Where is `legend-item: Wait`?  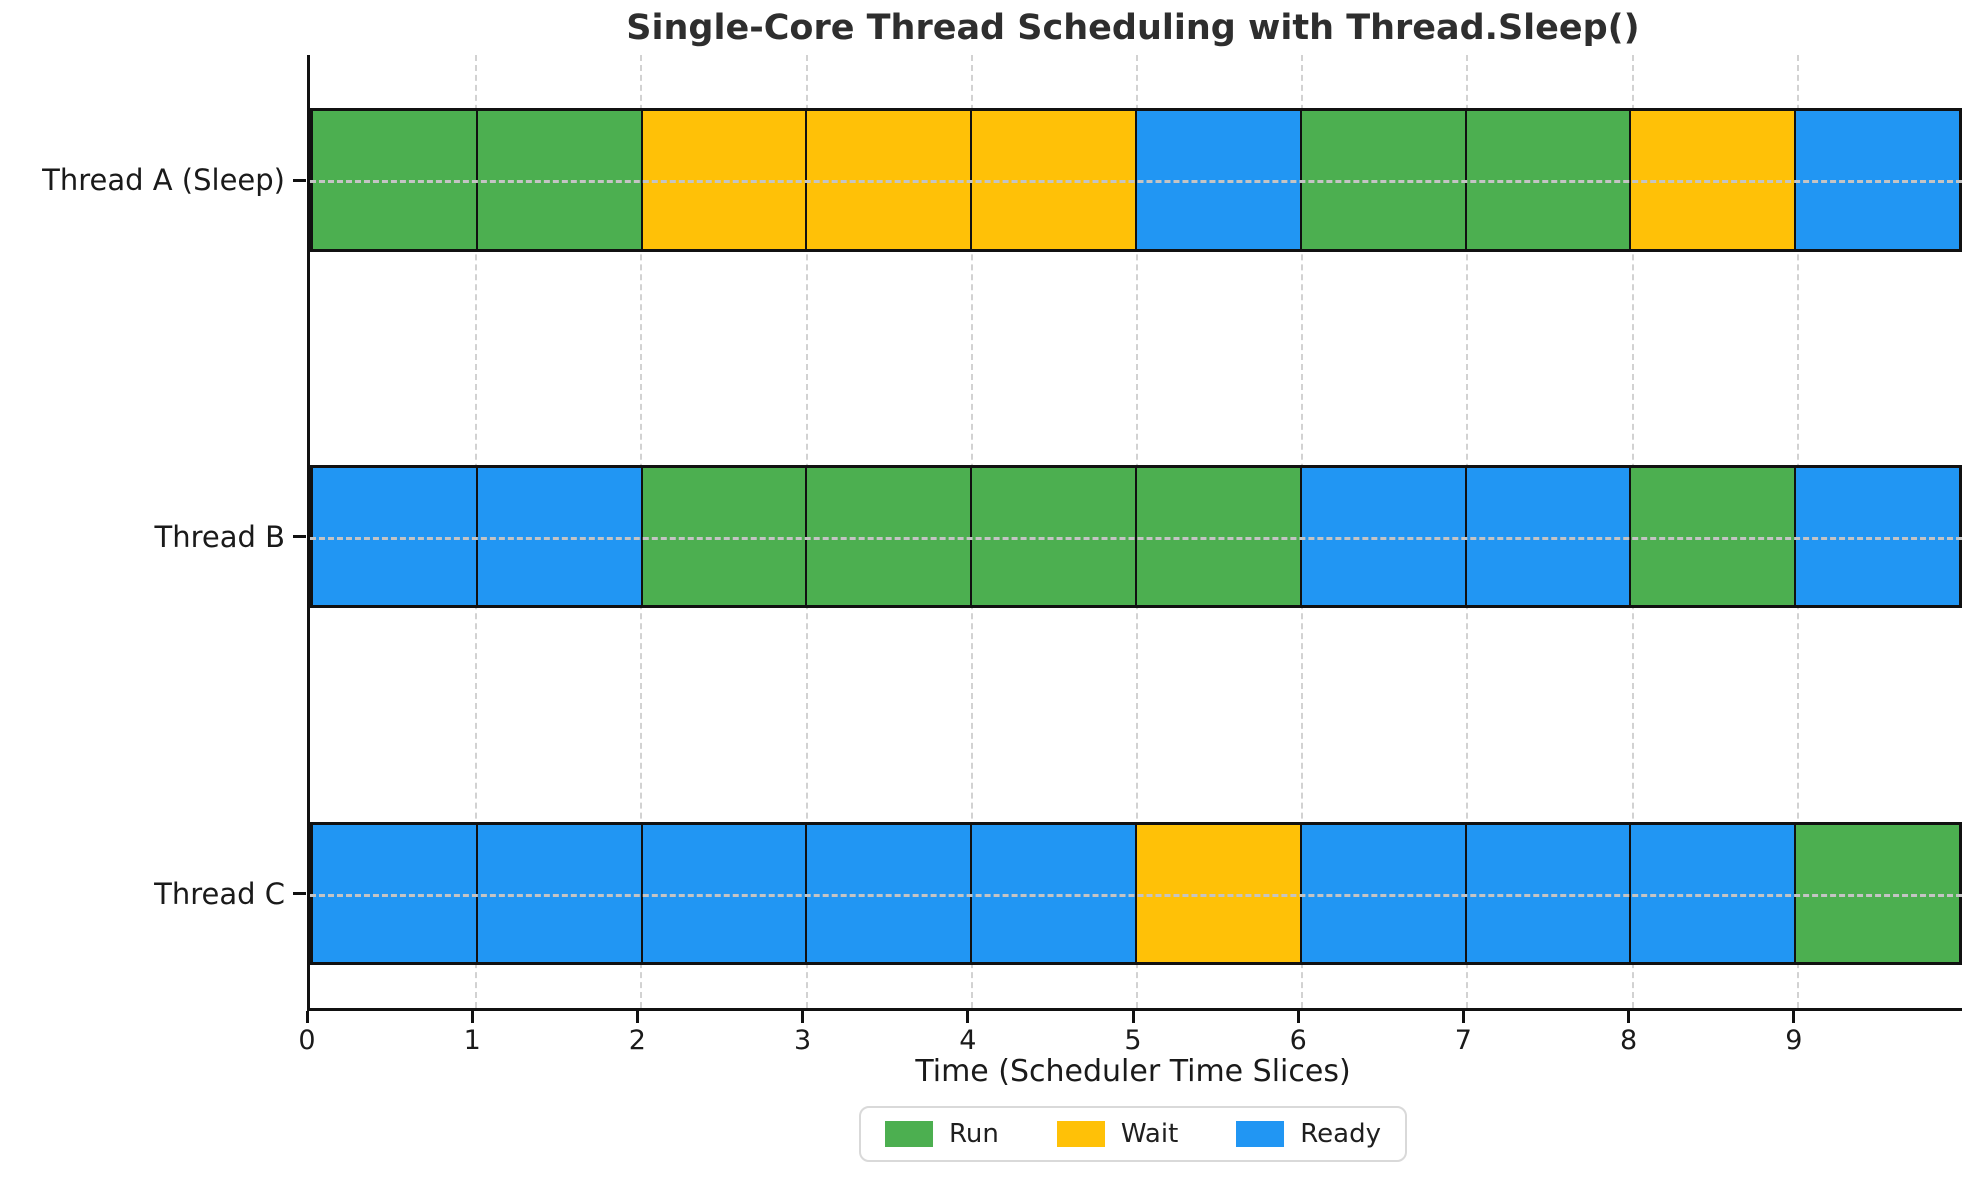 legend-item: Wait is located at coordinates (1117, 1134).